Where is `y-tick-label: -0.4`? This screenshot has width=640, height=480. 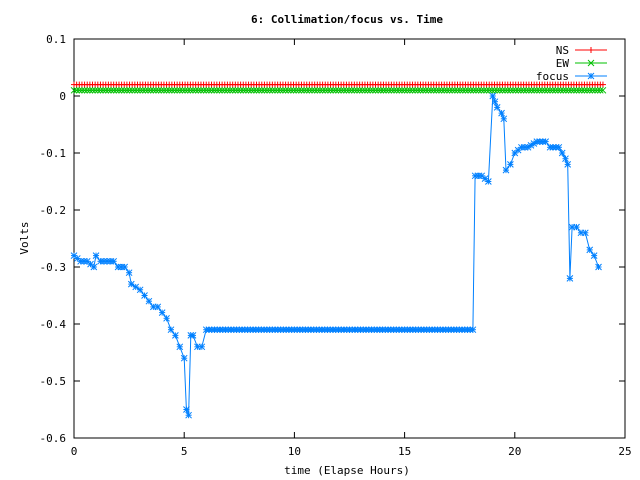 y-tick-label: -0.4 is located at coordinates (53, 324).